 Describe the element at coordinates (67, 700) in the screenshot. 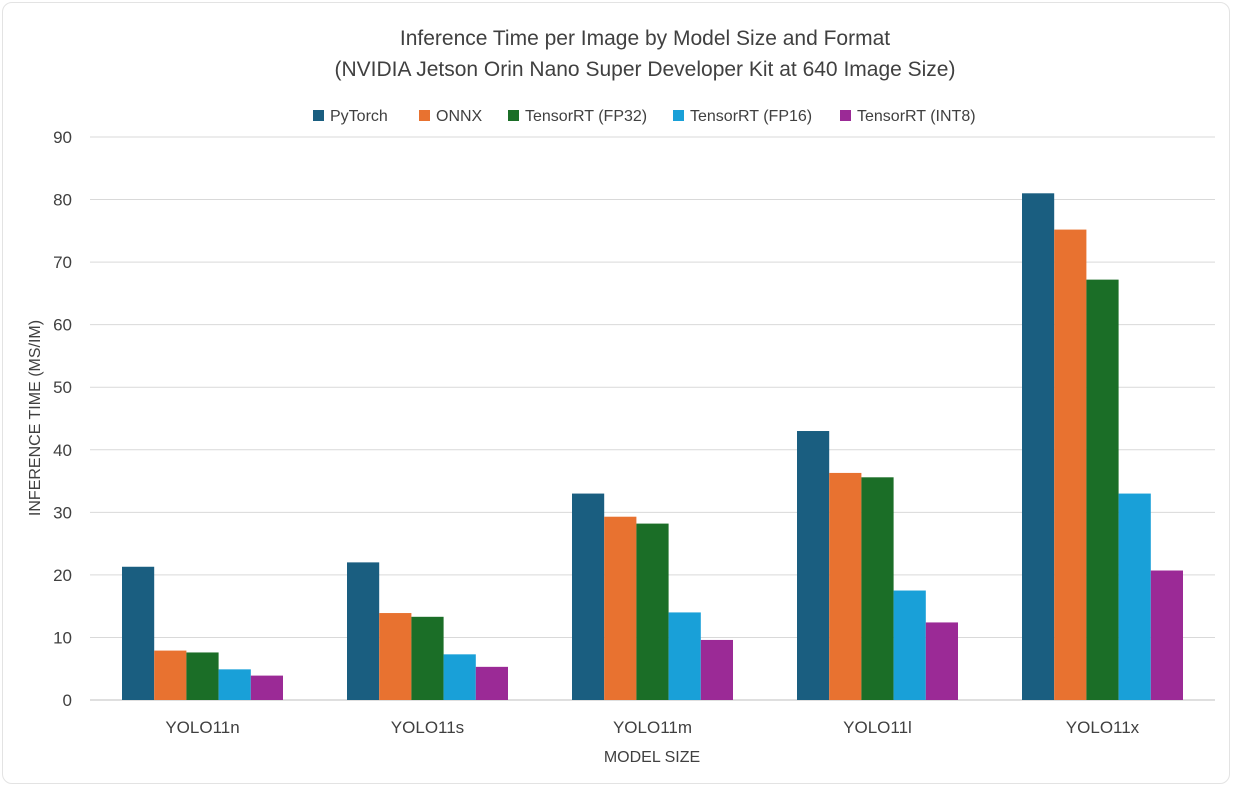

I see `y-tick-label: 0` at that location.